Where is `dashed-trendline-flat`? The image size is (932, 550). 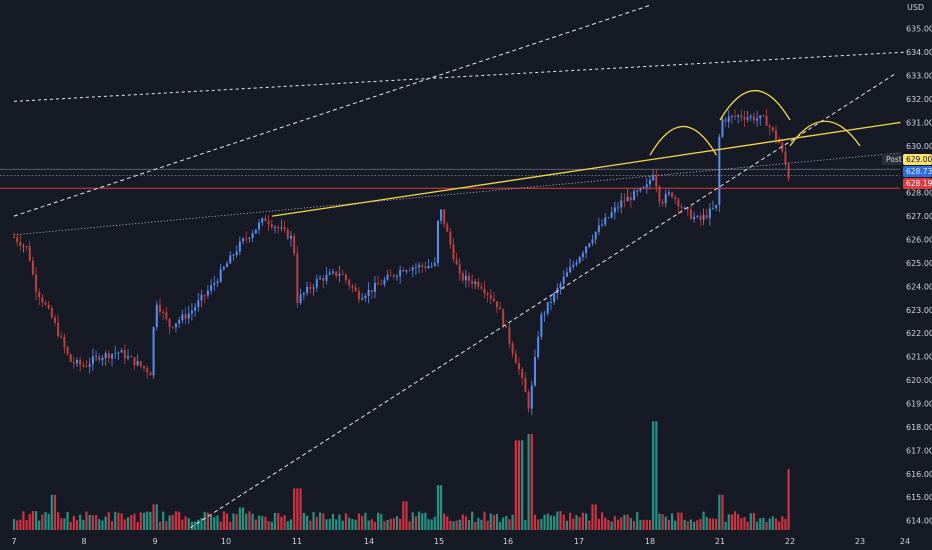 dashed-trendline-flat is located at coordinates (459, 76).